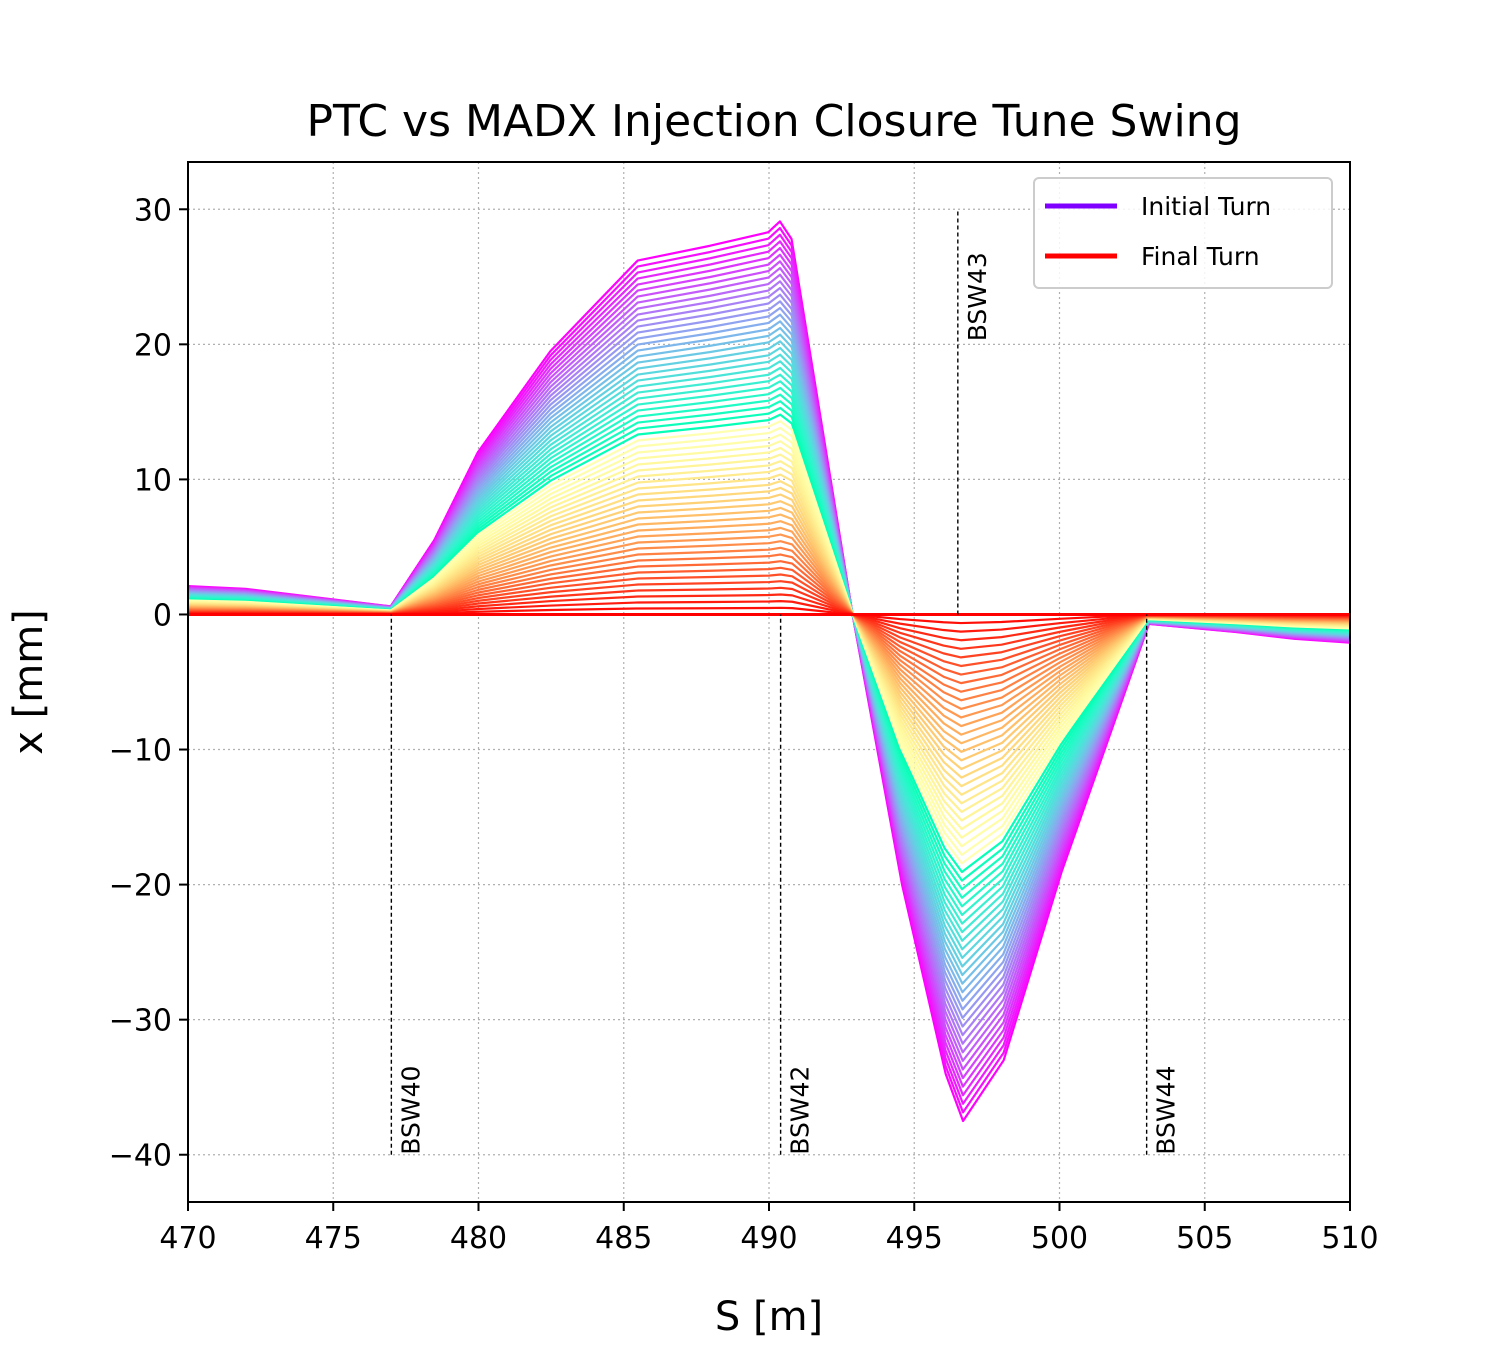 The height and width of the screenshot is (1350, 1500). I want to click on y-tick-label: 20, so click(153, 345).